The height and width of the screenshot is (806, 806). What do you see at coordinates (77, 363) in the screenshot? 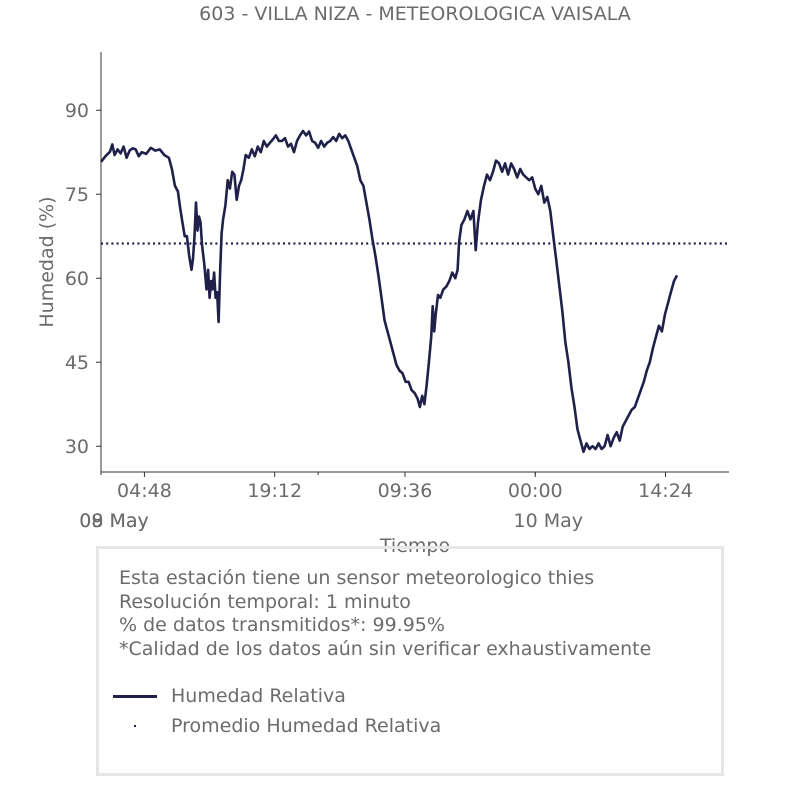
I see `y-tick-label: 45` at bounding box center [77, 363].